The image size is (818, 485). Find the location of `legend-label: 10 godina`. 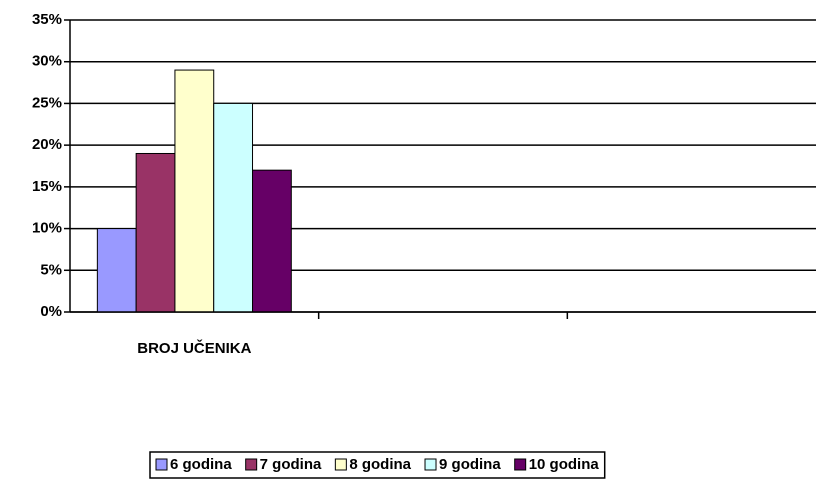

legend-label: 10 godina is located at coordinates (564, 464).